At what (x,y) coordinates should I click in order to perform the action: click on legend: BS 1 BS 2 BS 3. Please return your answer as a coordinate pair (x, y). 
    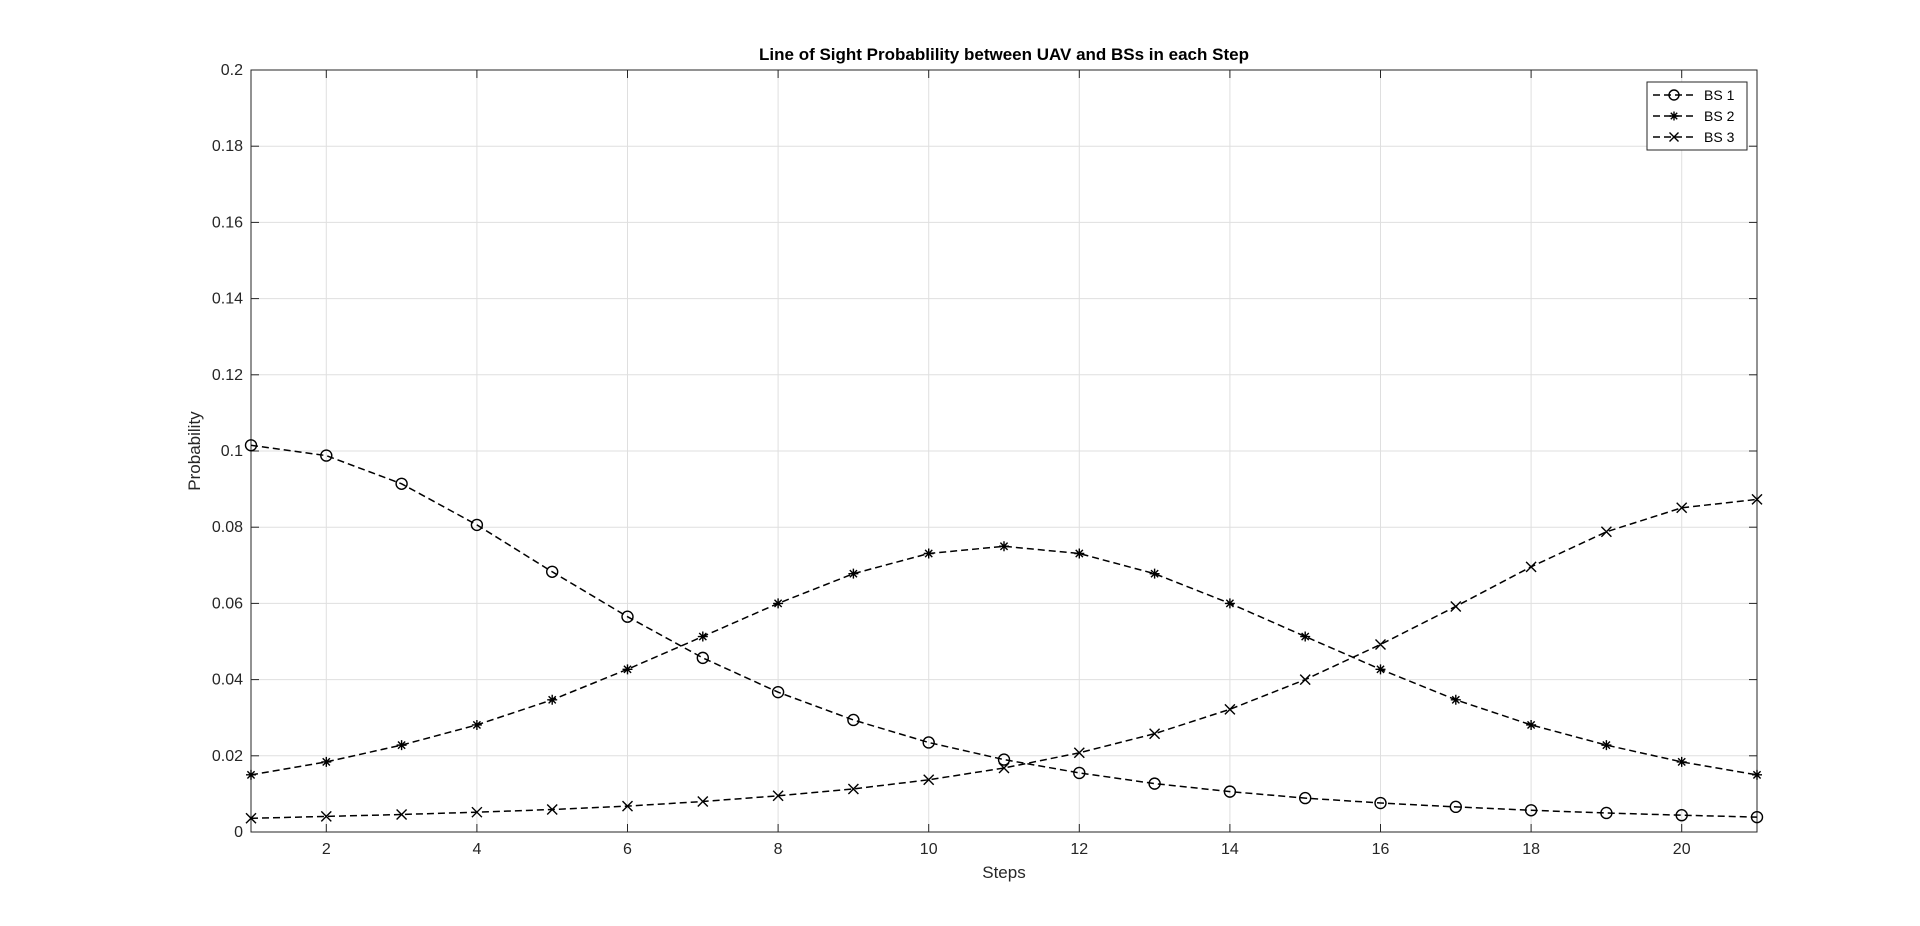
    Looking at the image, I should click on (1697, 116).